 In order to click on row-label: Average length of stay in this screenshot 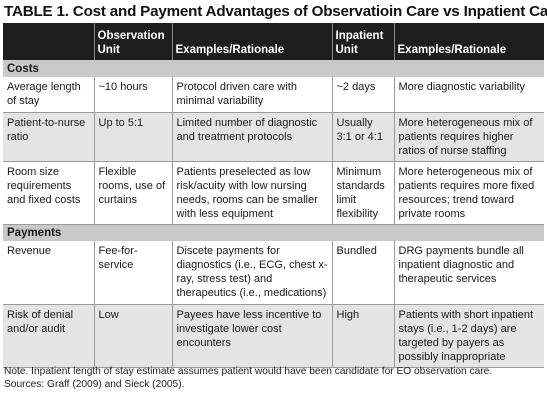, I will do `click(48, 95)`.